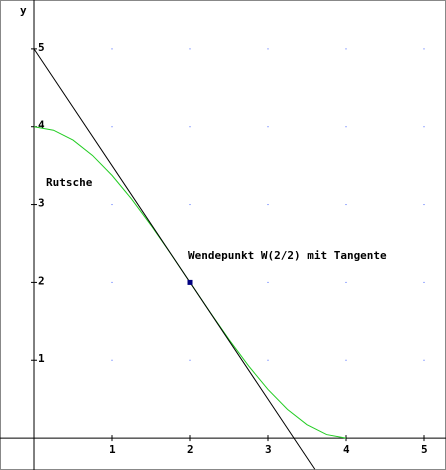 Image resolution: width=446 pixels, height=470 pixels. What do you see at coordinates (287, 255) in the screenshot?
I see `annotation: Wendepunkt W(2/2) mit Tangente` at bounding box center [287, 255].